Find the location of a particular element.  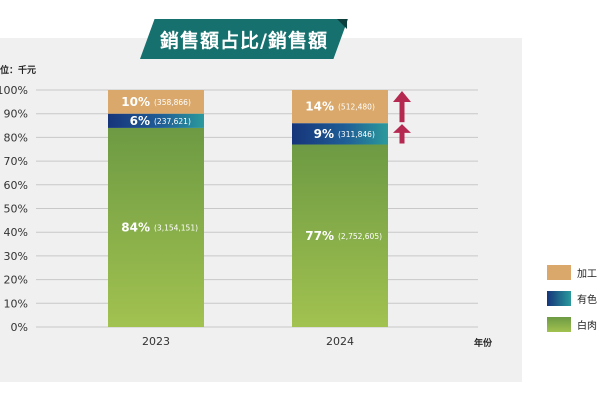

y-tick-label: 70% is located at coordinates (16, 161).